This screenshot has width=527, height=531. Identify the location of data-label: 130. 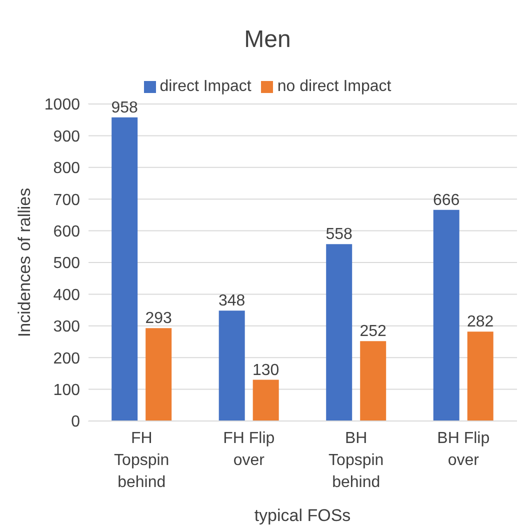
(266, 370).